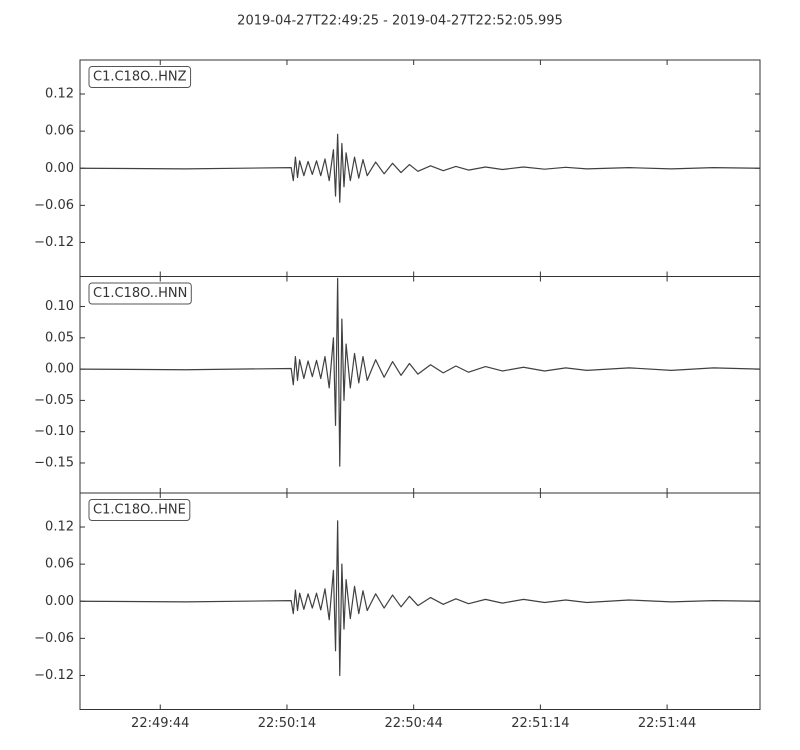  Describe the element at coordinates (59, 306) in the screenshot. I see `y-tick-label: 0.10` at that location.